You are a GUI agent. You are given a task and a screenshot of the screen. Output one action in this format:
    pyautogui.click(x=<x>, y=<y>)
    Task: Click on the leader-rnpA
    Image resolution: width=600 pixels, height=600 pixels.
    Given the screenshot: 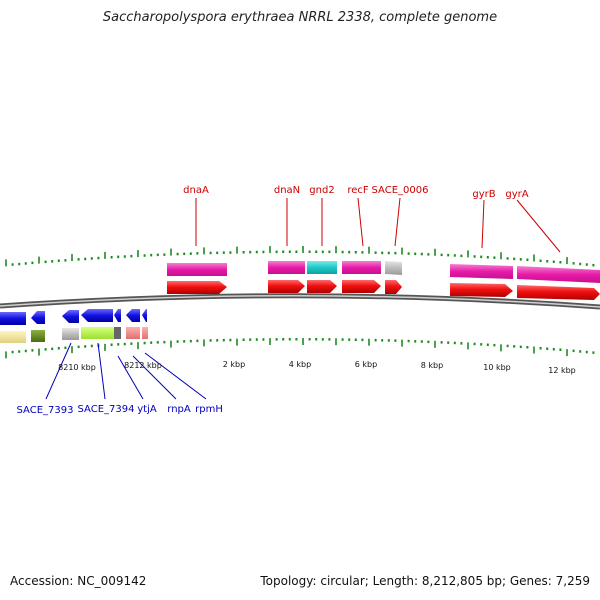 What is the action you would take?
    pyautogui.click(x=154, y=377)
    